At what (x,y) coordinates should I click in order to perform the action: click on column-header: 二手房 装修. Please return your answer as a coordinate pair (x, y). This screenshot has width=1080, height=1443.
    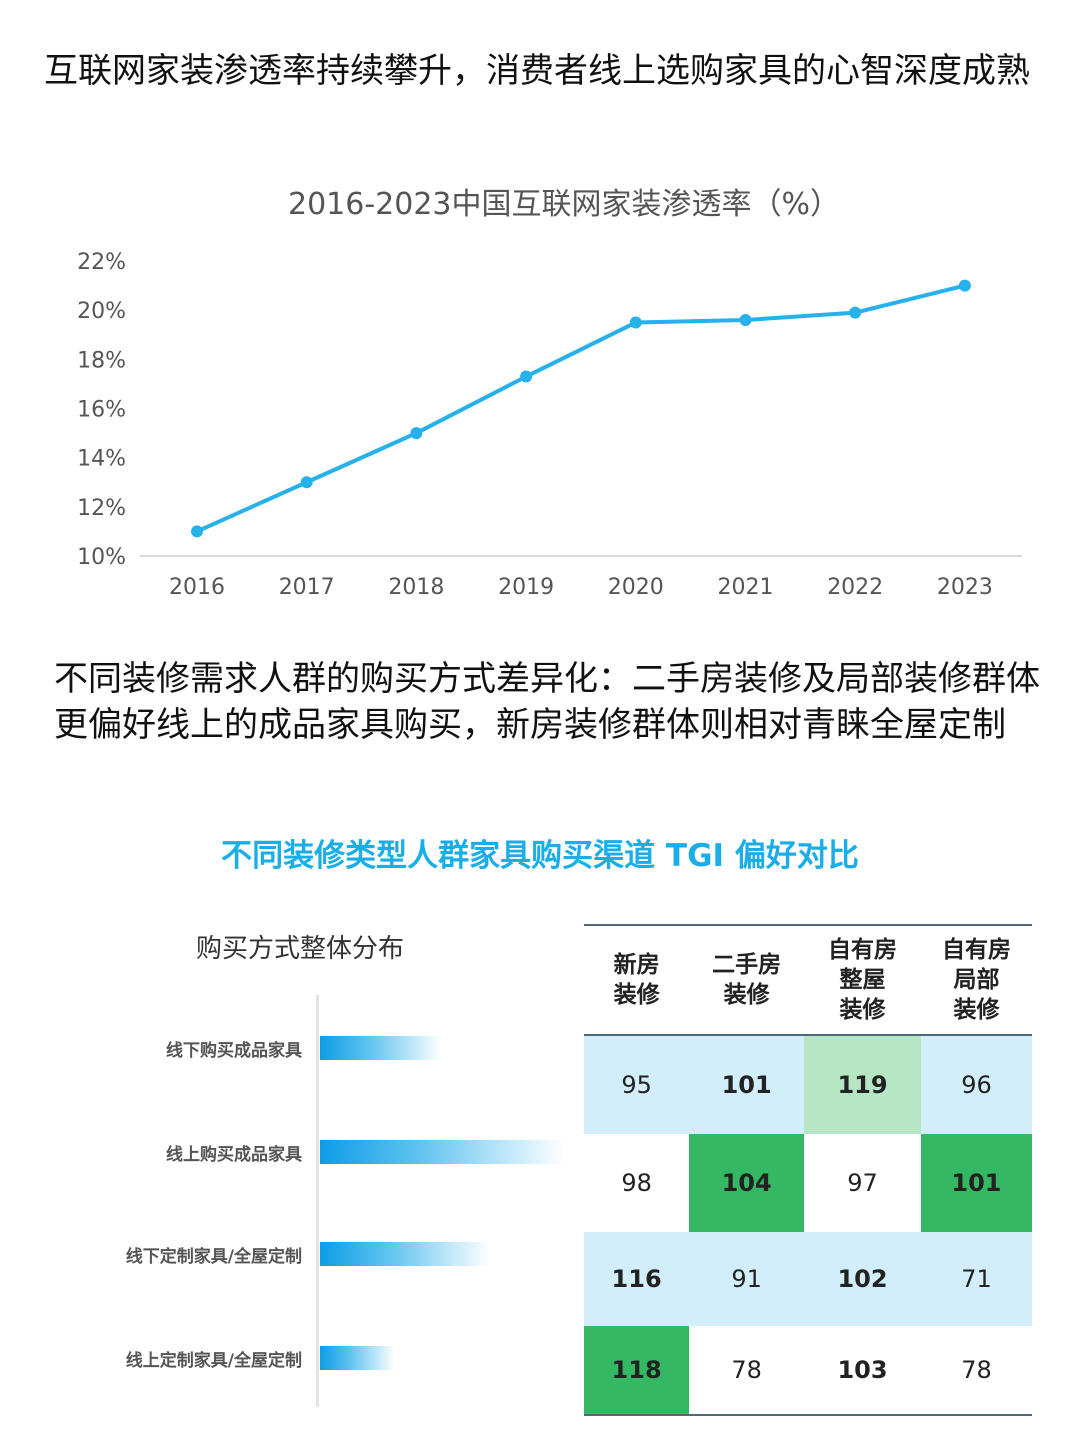
    Looking at the image, I should click on (747, 980).